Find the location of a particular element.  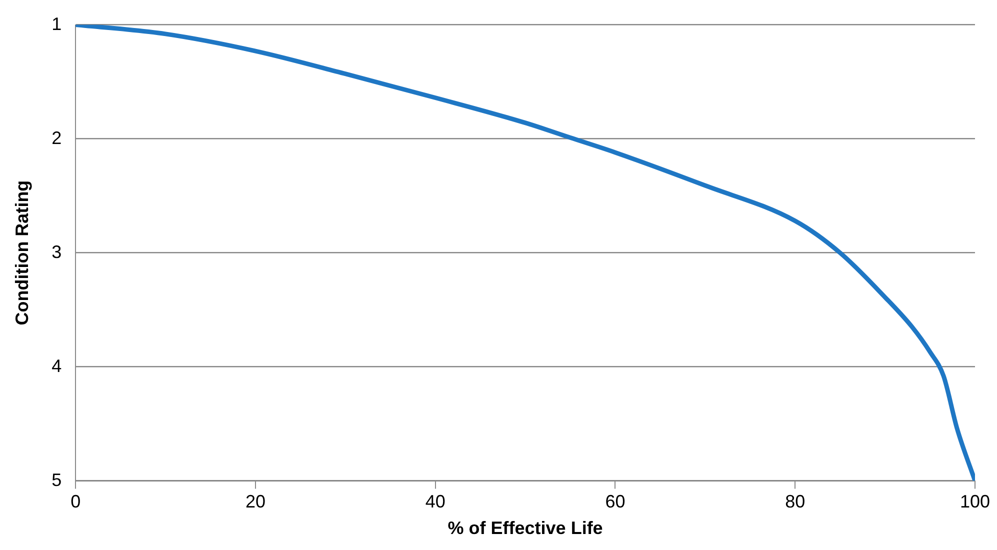

x-tick-label: 80 is located at coordinates (795, 502).